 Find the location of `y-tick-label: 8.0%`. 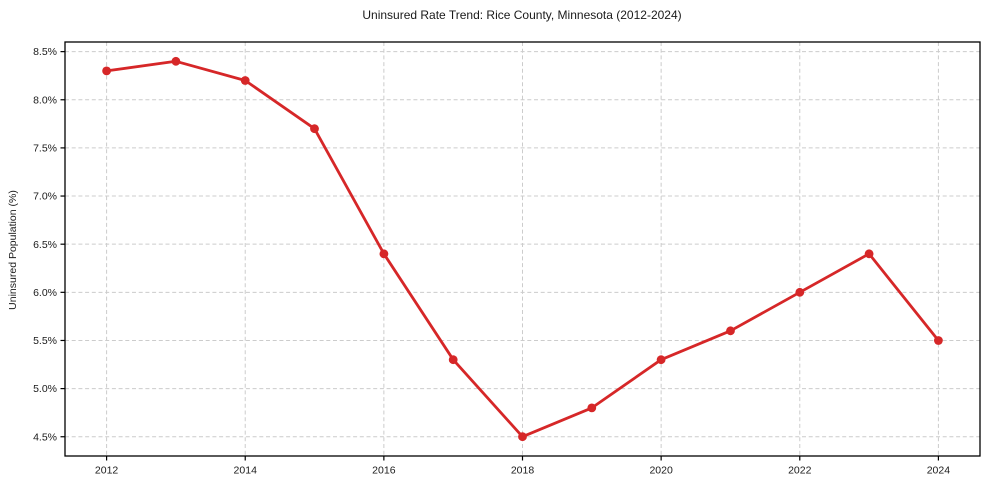

y-tick-label: 8.0% is located at coordinates (45, 100).